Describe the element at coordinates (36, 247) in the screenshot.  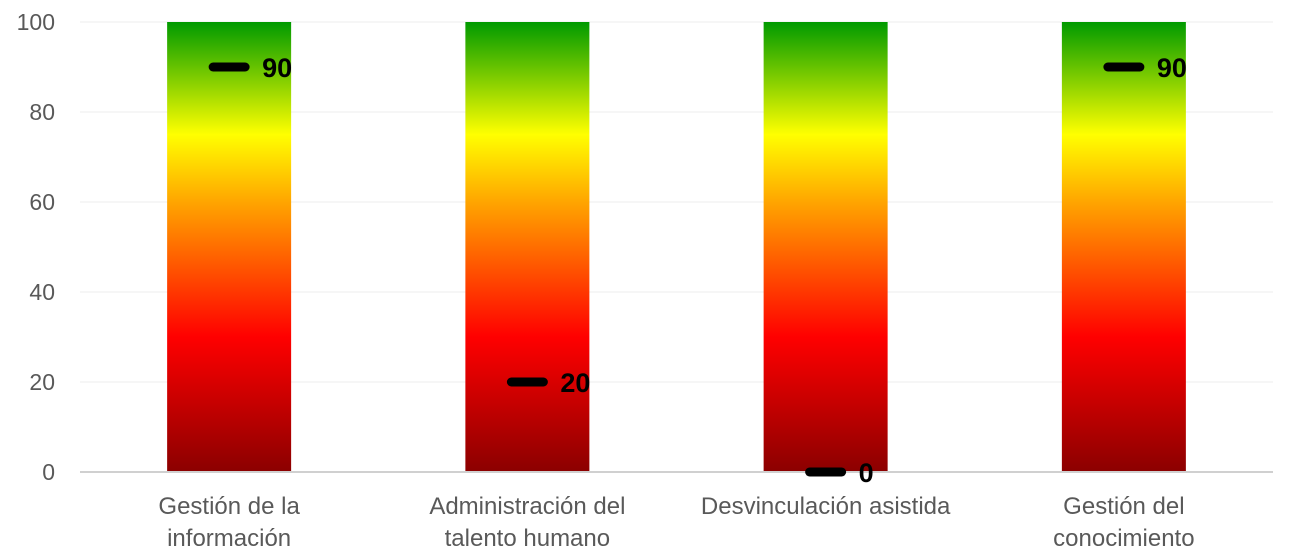
I see `y-axis-ticks: 0 20 40 60 80 100` at that location.